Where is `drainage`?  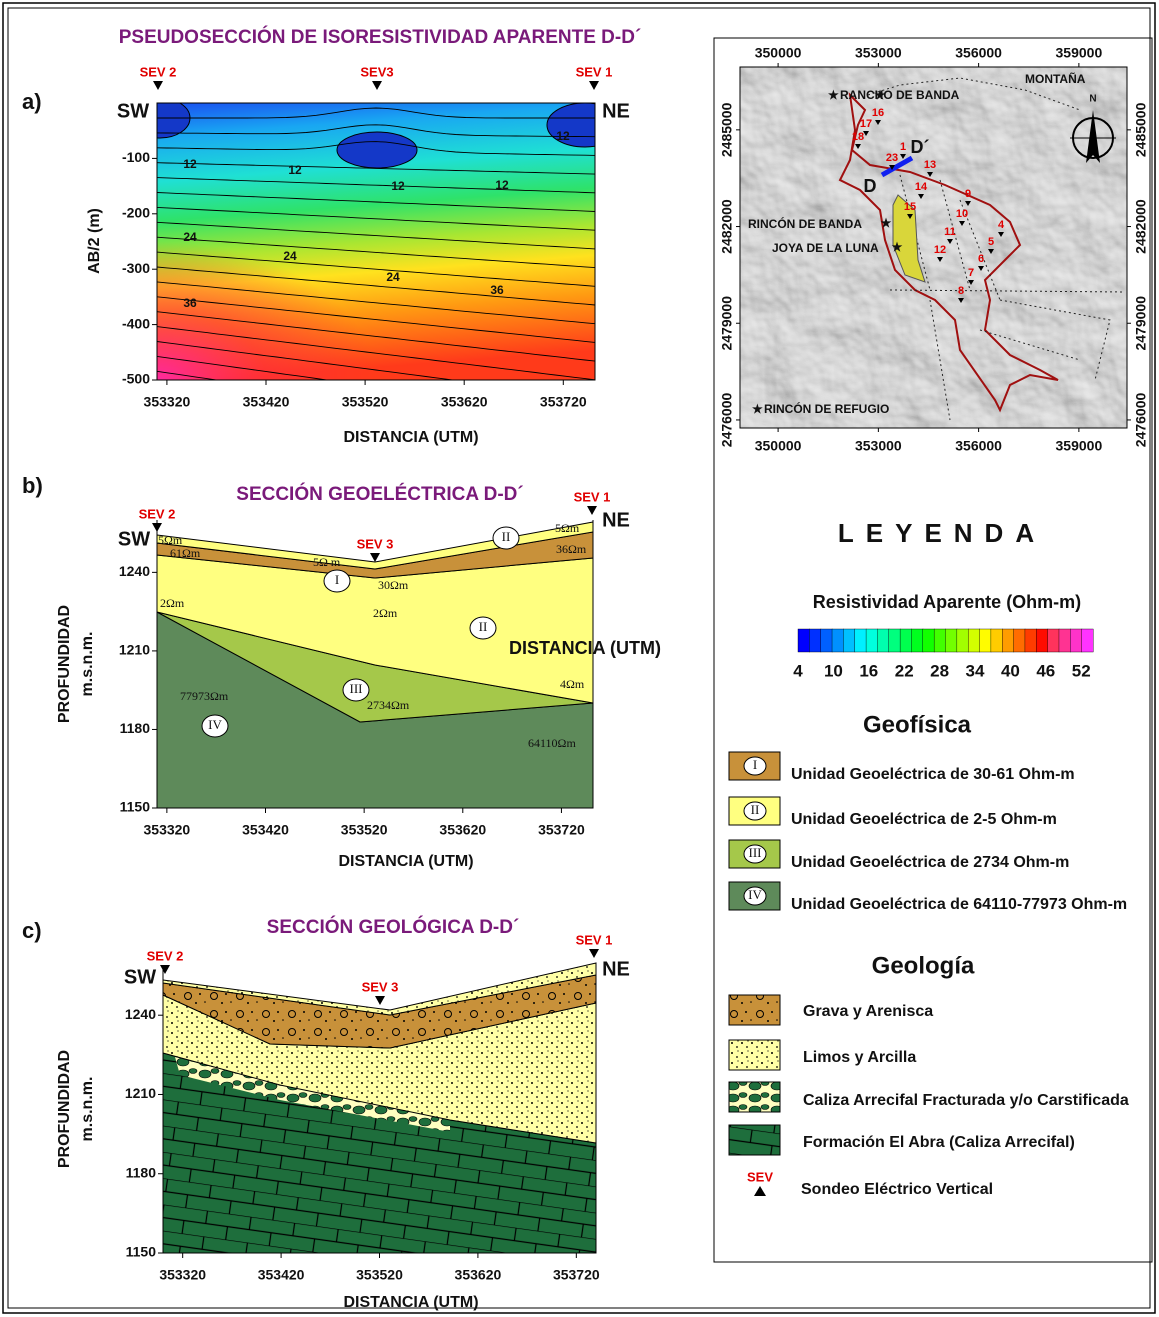 drainage is located at coordinates (996, 249).